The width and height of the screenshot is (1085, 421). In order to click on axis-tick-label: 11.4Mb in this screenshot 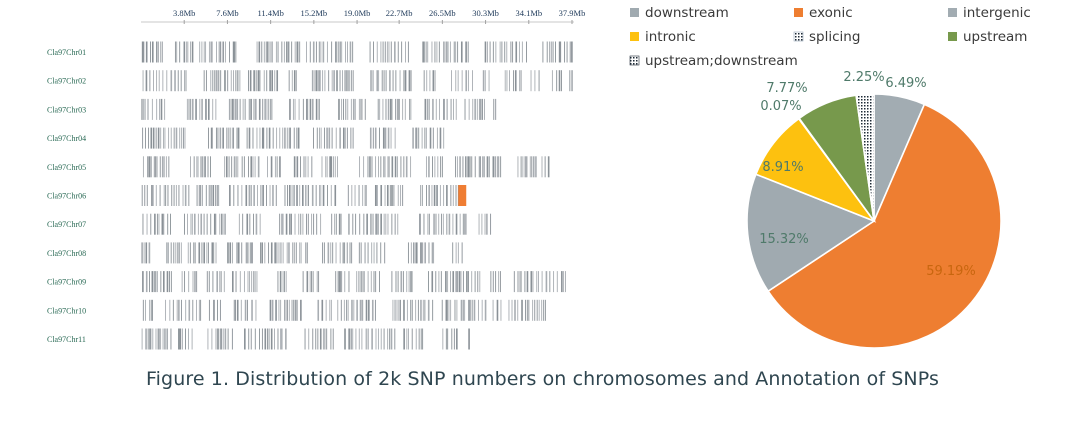, I will do `click(270, 13)`.